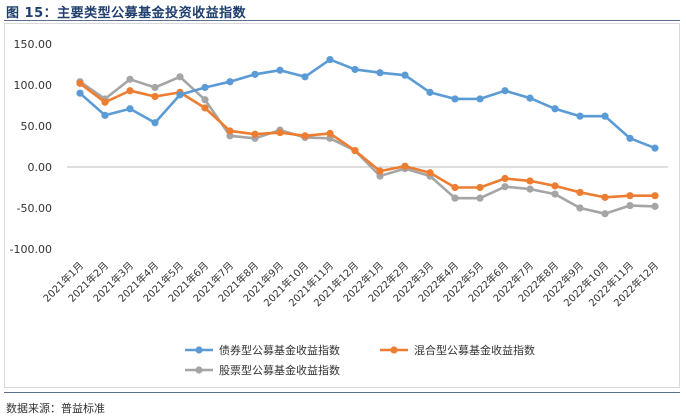  I want to click on y-tick-label: 150.00, so click(33, 44).